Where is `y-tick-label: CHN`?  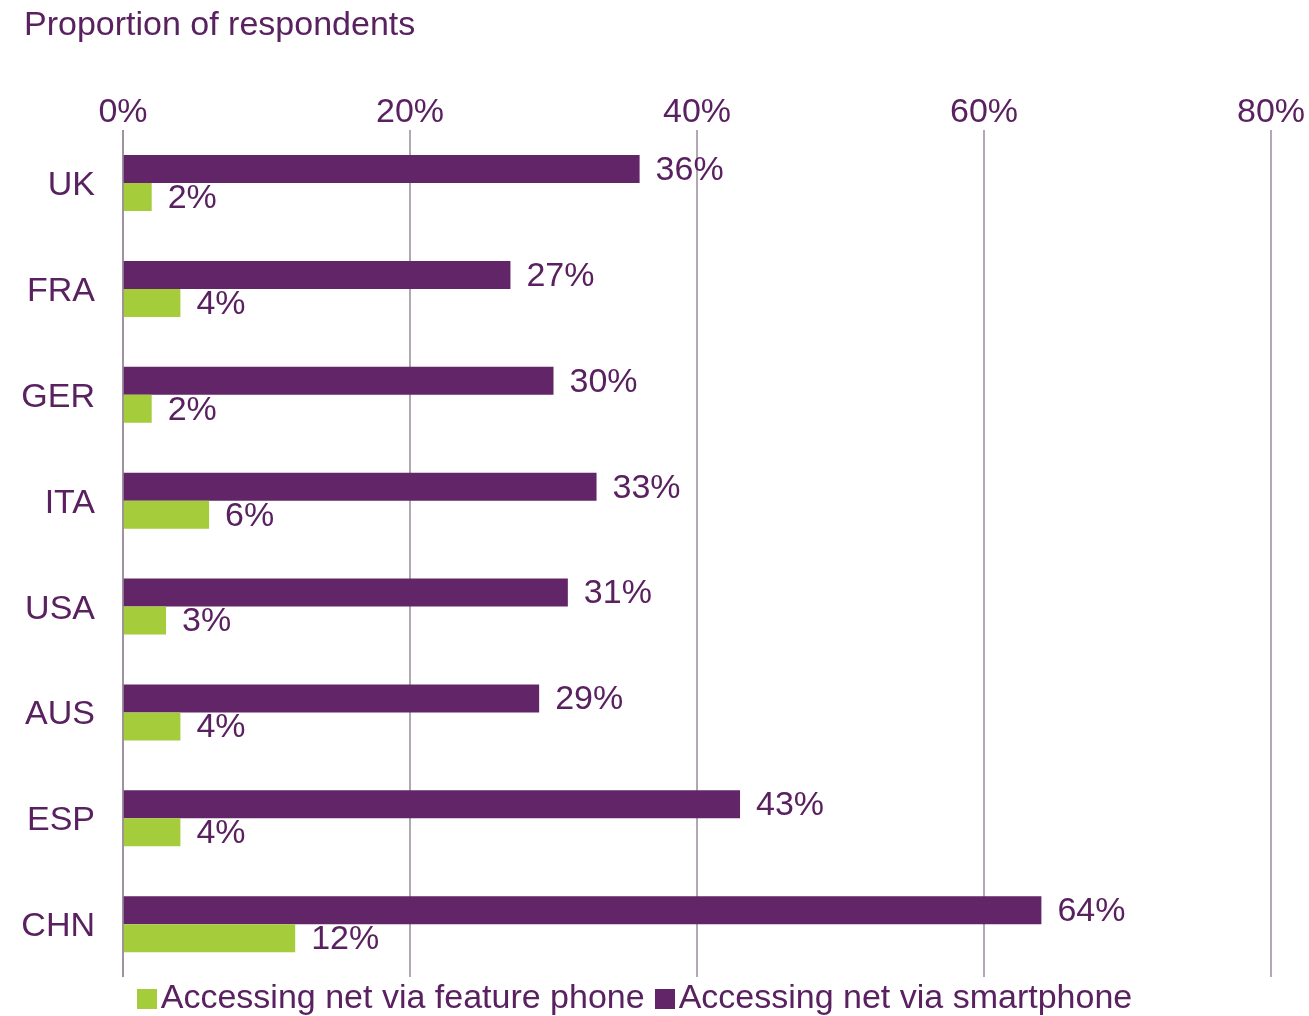 y-tick-label: CHN is located at coordinates (58, 924).